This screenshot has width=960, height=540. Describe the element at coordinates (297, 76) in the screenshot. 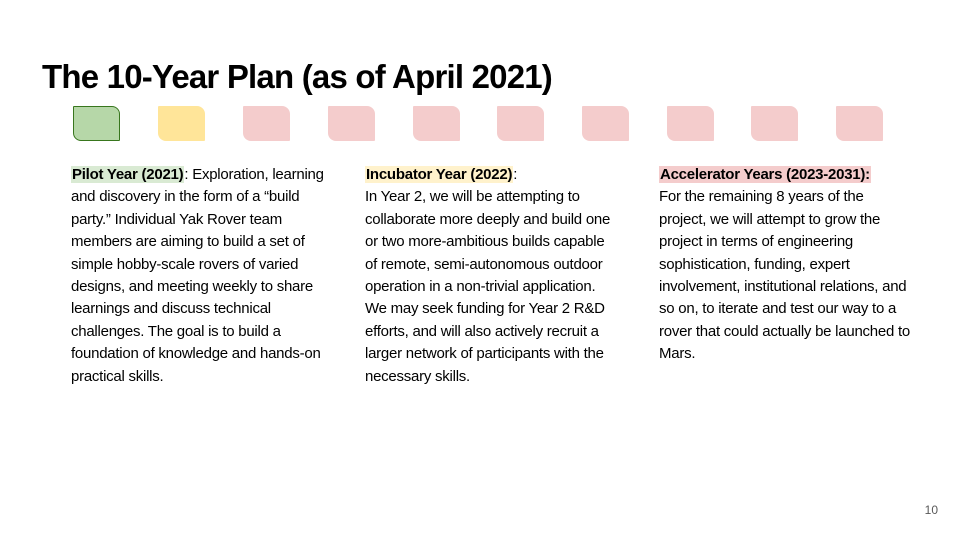

I see `slide-title: The 10-Year Plan (as of April 2021)` at that location.